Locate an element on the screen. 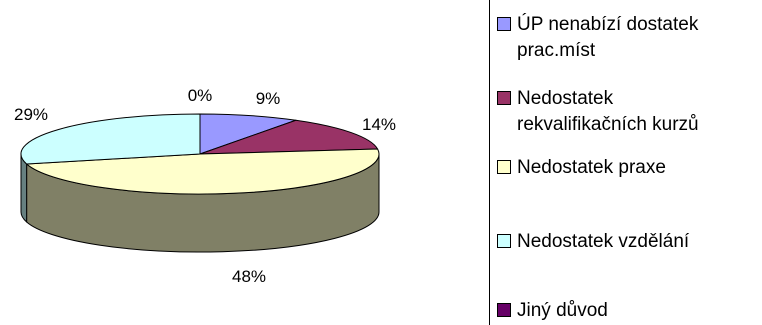 This screenshot has height=325, width=762. legend-item-up-nenabizi: ÚP nenabízí dostatek prac.míst is located at coordinates (626, 38).